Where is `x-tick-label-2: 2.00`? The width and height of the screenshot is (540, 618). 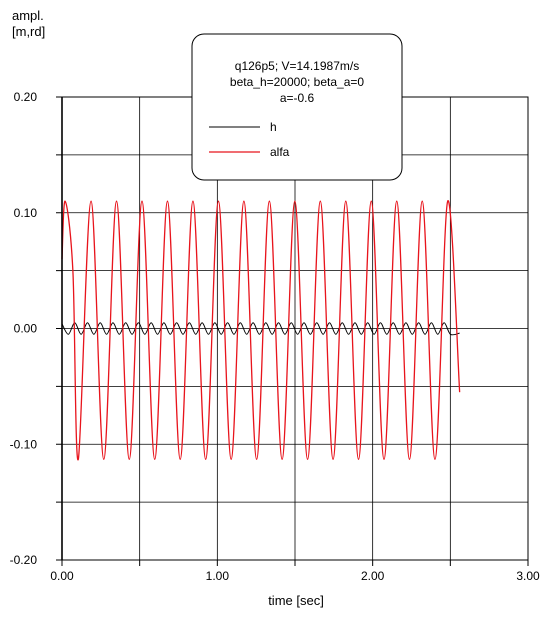
x-tick-label-2: 2.00 is located at coordinates (373, 576).